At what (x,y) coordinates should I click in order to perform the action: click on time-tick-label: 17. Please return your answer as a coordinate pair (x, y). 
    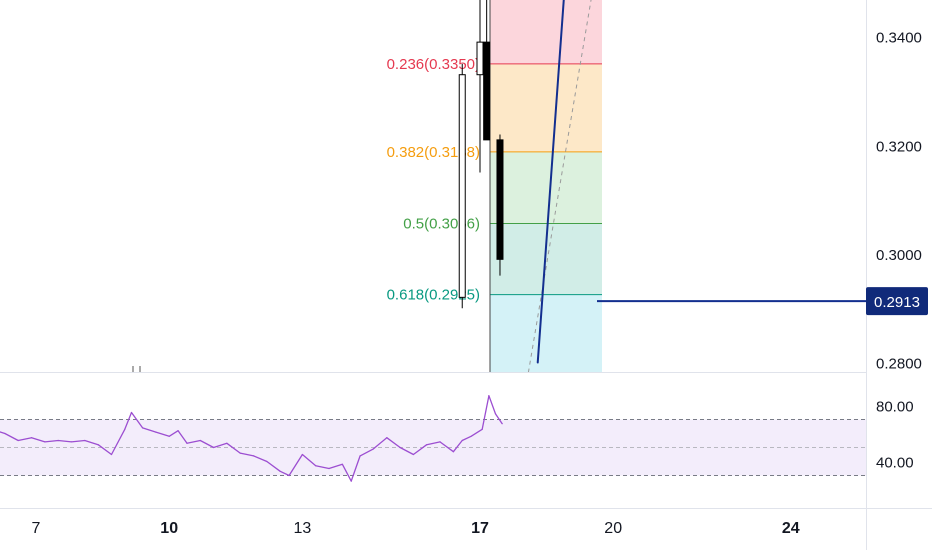
    Looking at the image, I should click on (480, 528).